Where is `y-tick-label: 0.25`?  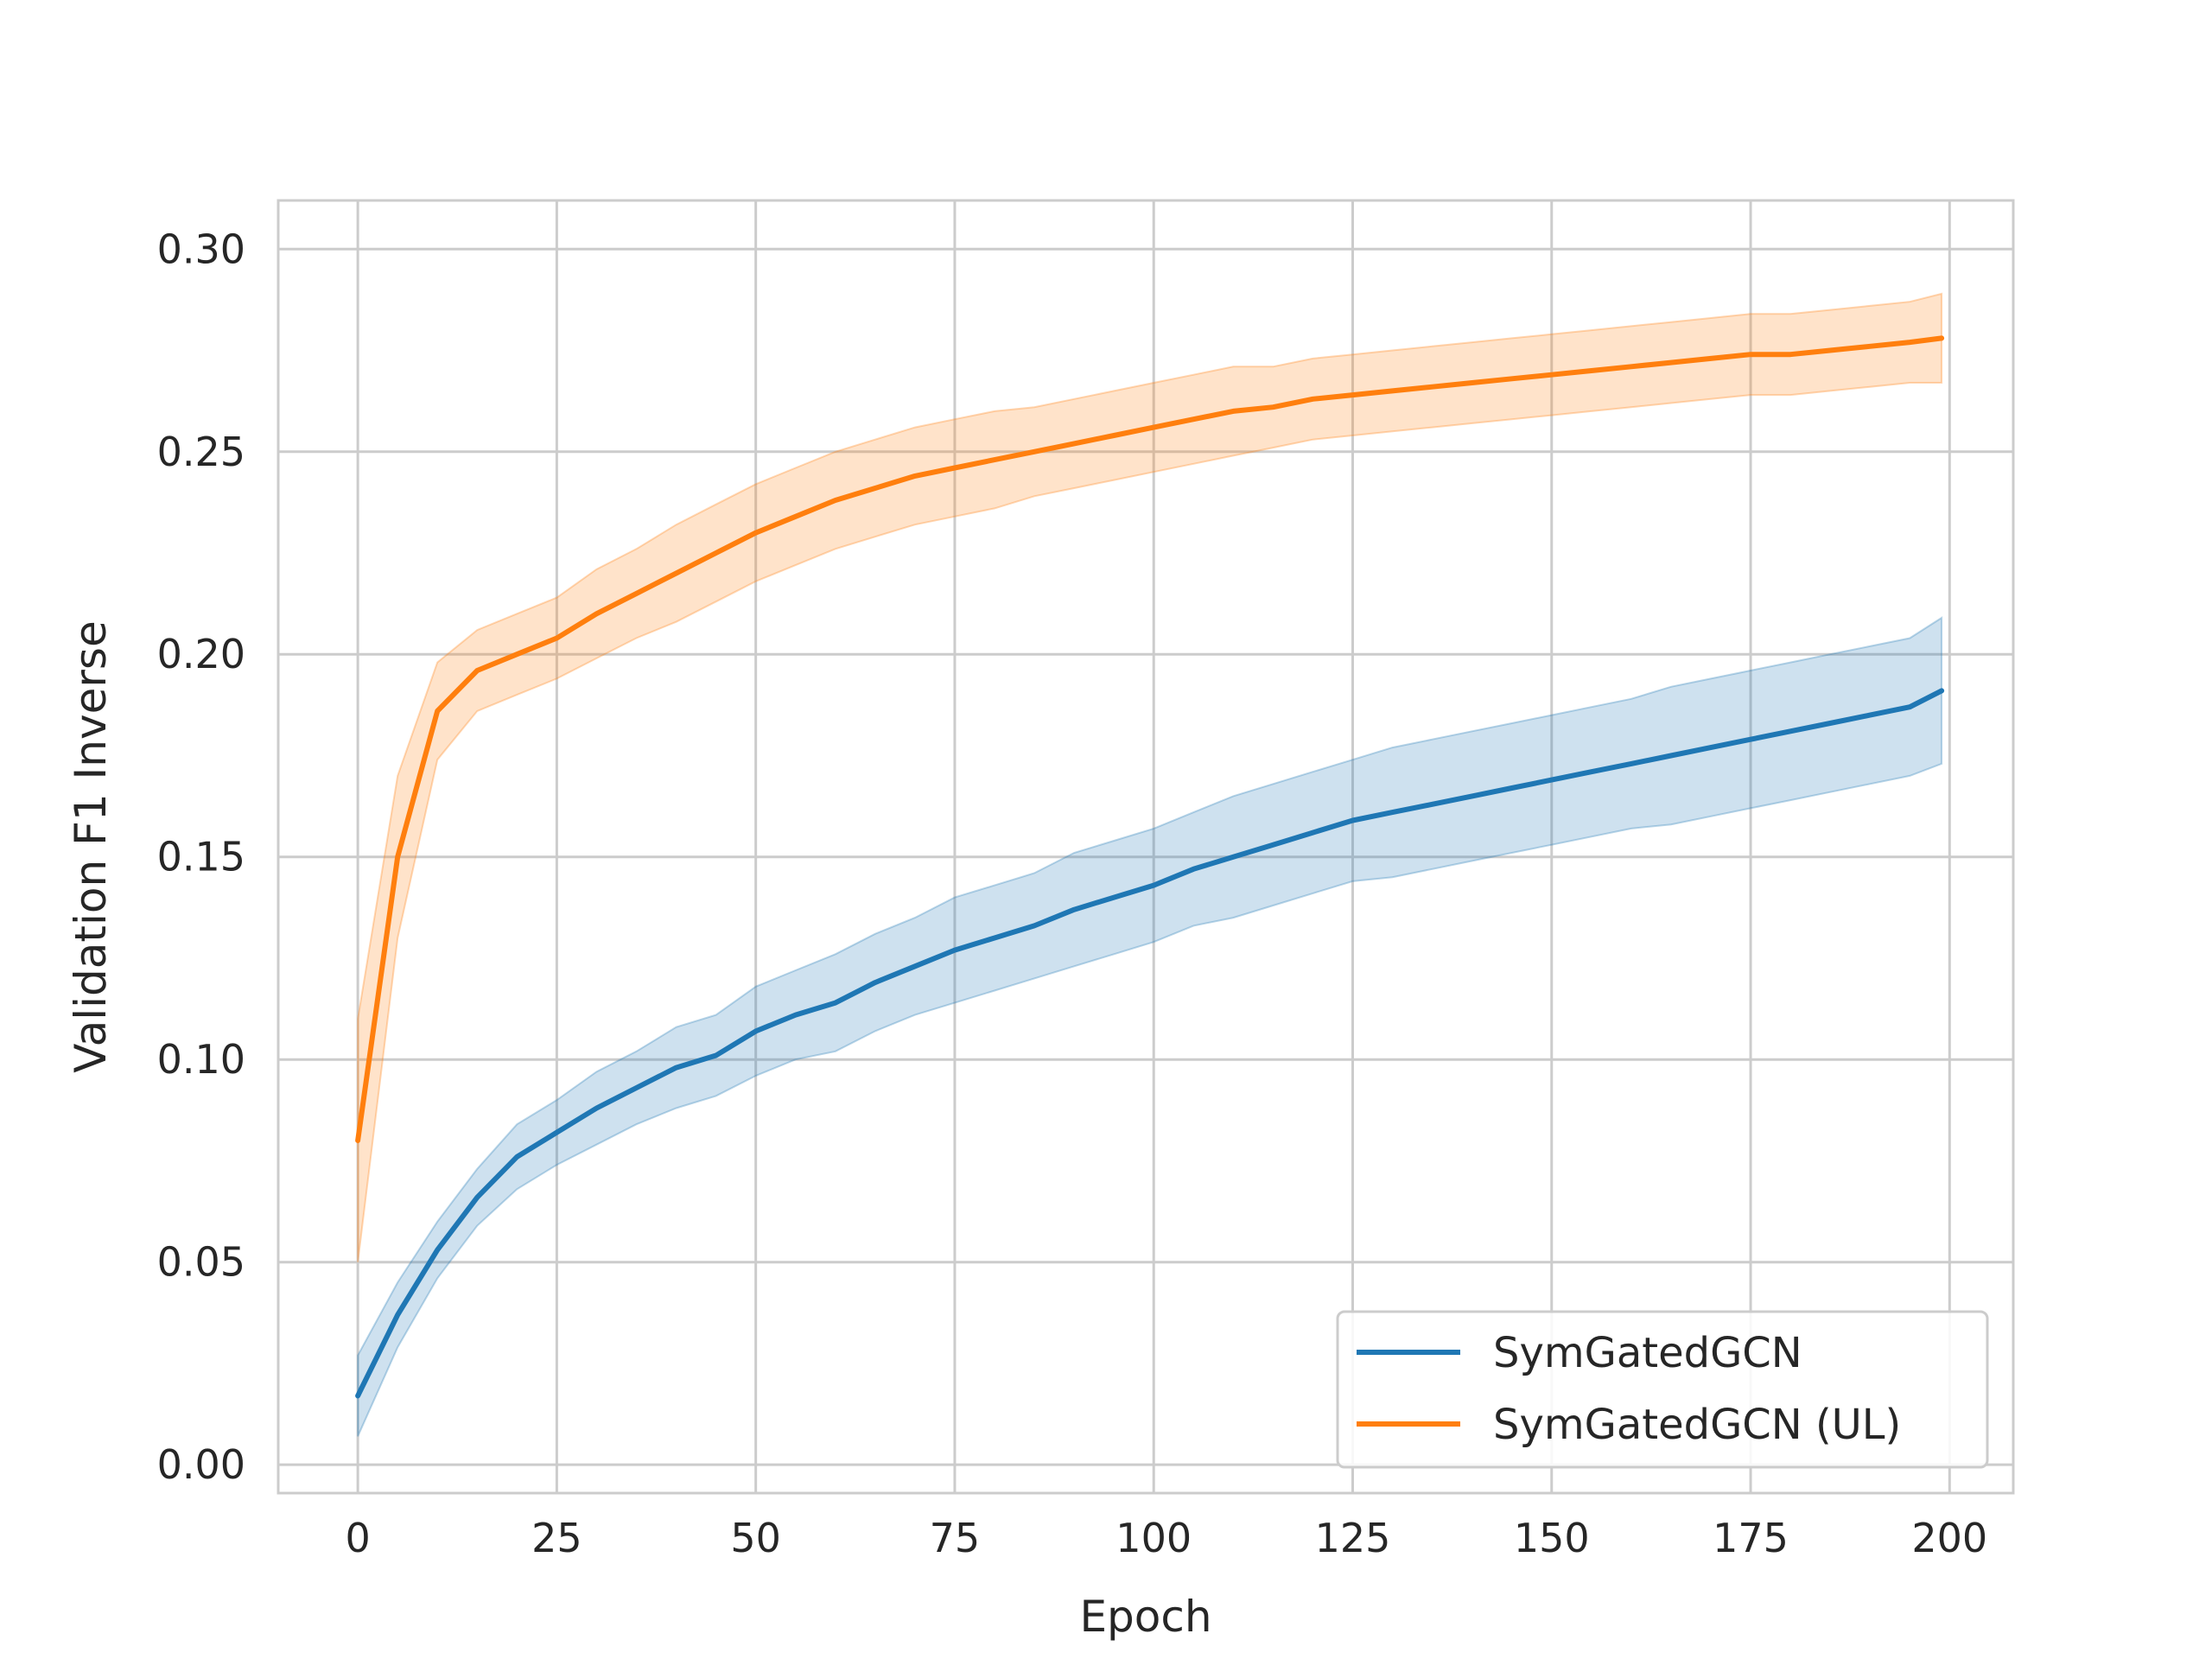 y-tick-label: 0.25 is located at coordinates (201, 452).